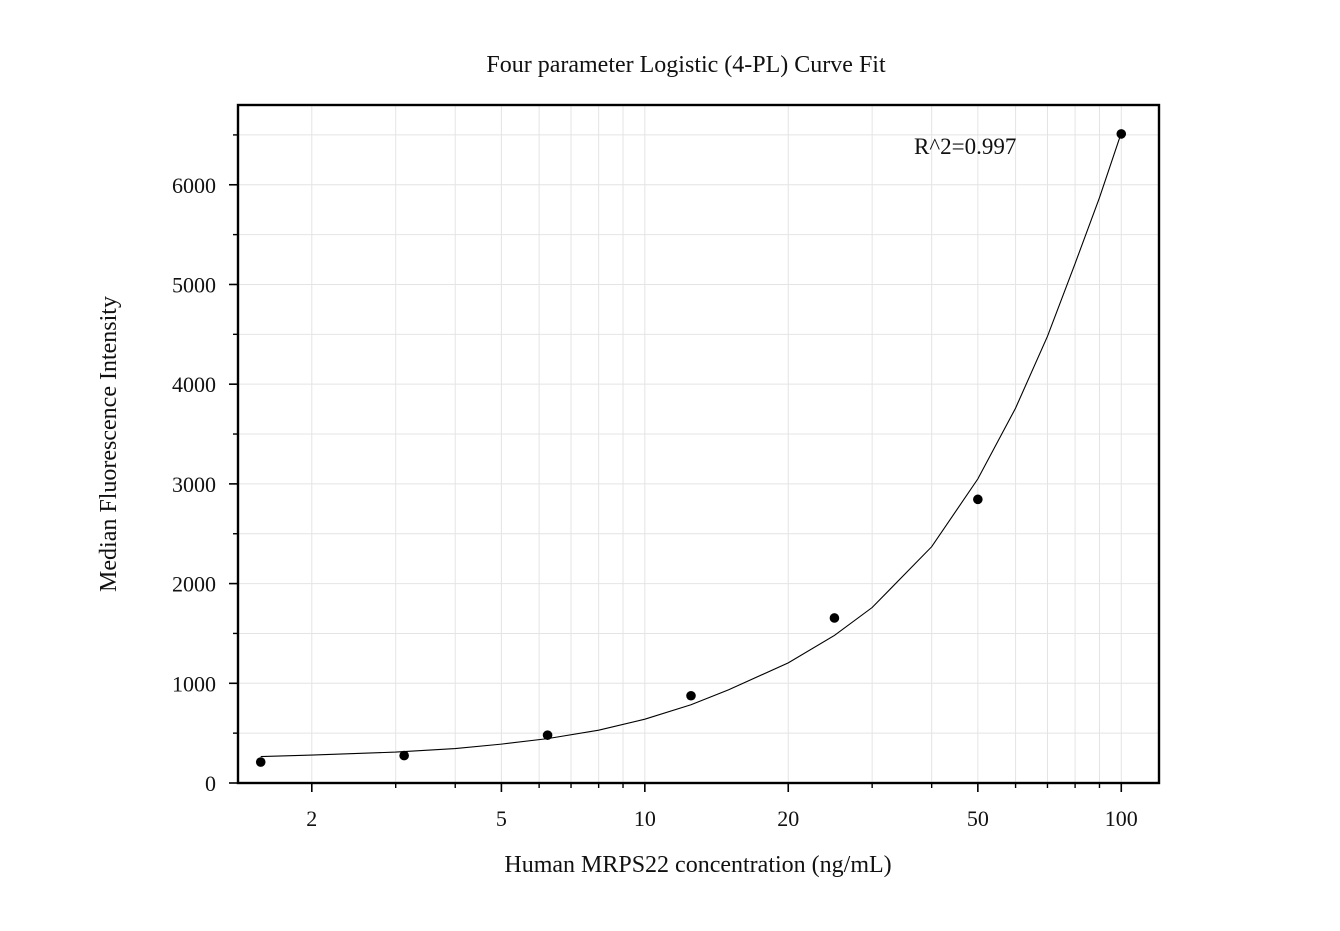 The height and width of the screenshot is (931, 1340). Describe the element at coordinates (1121, 818) in the screenshot. I see `x-tick-label: 100` at that location.